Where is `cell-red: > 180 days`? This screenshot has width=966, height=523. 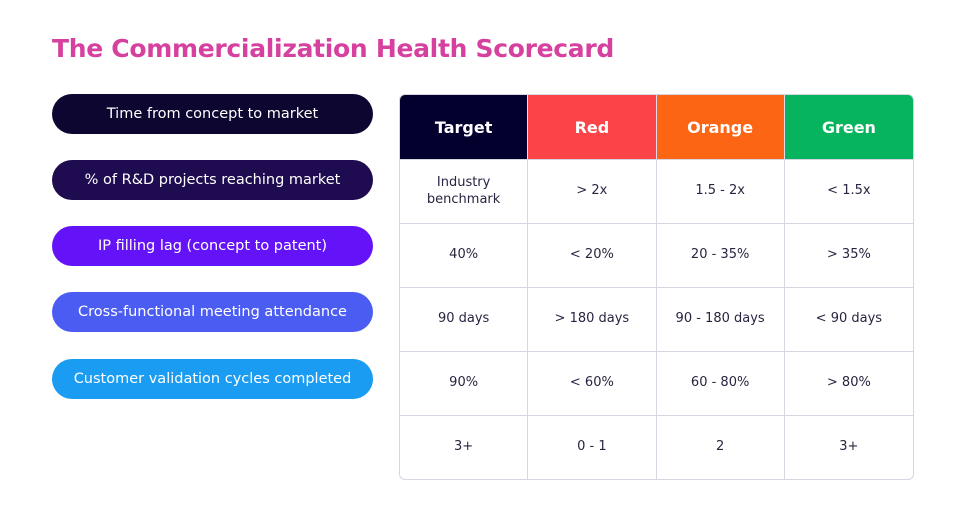
cell-red: > 180 days is located at coordinates (592, 319).